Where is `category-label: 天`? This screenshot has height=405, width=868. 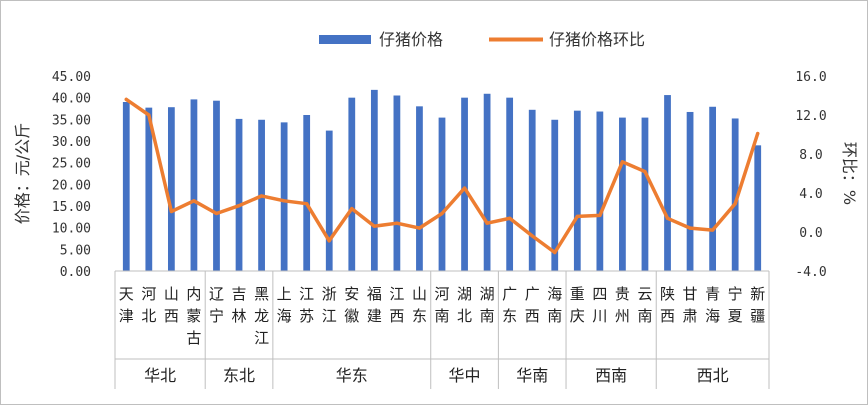
category-label: 天 is located at coordinates (126, 294).